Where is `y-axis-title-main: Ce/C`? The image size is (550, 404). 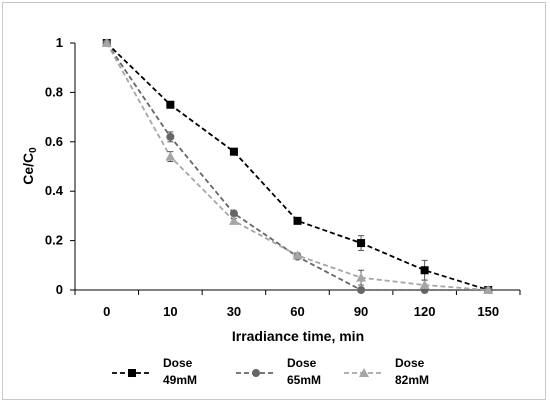
y-axis-title-main: Ce/C is located at coordinates (28, 169).